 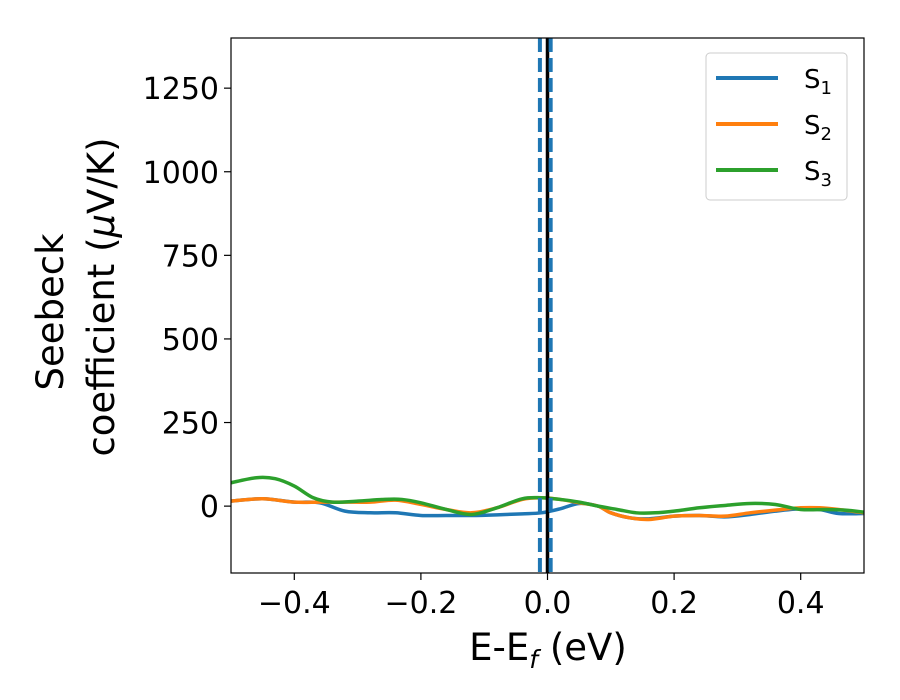 I want to click on y-tick-label: 750, so click(x=190, y=256).